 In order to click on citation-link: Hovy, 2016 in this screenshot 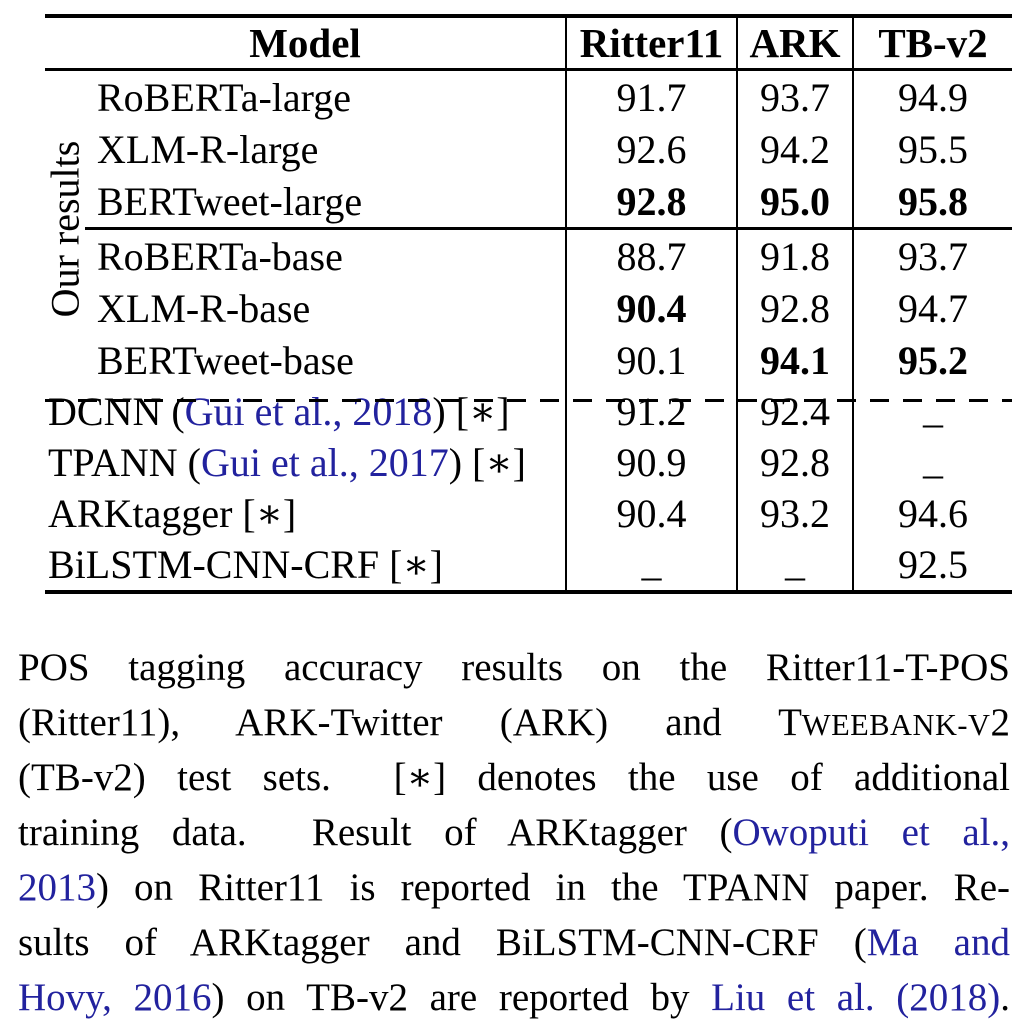, I will do `click(115, 997)`.